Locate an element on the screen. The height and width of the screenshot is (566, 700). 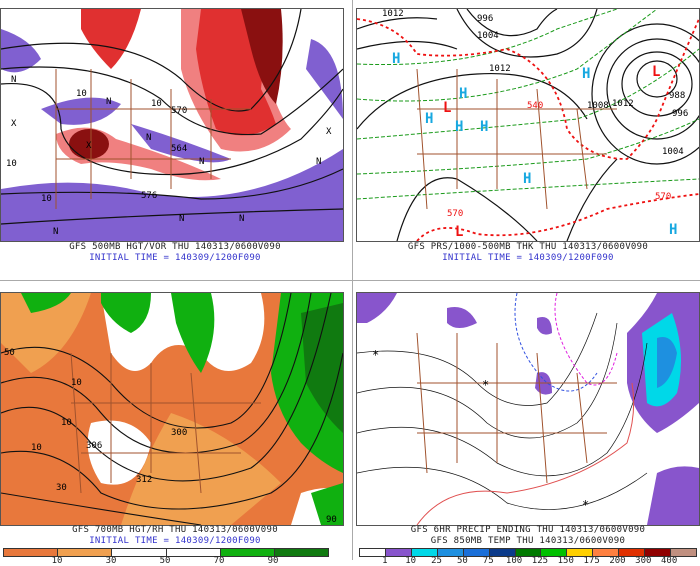
isobar-label: 1008 is located at coordinates (598, 106).